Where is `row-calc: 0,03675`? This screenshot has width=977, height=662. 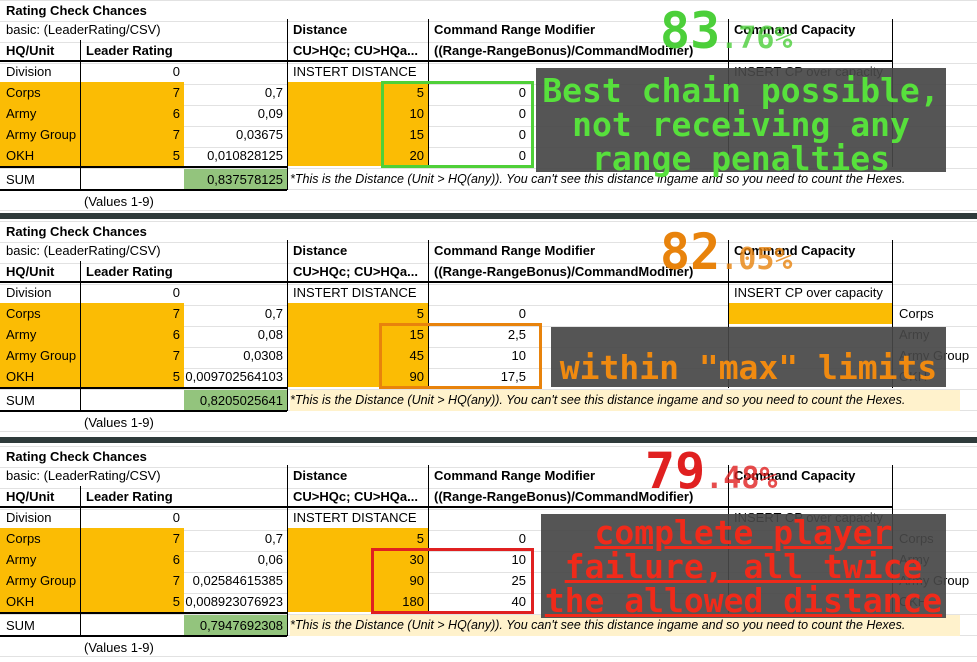 row-calc: 0,03675 is located at coordinates (259, 134).